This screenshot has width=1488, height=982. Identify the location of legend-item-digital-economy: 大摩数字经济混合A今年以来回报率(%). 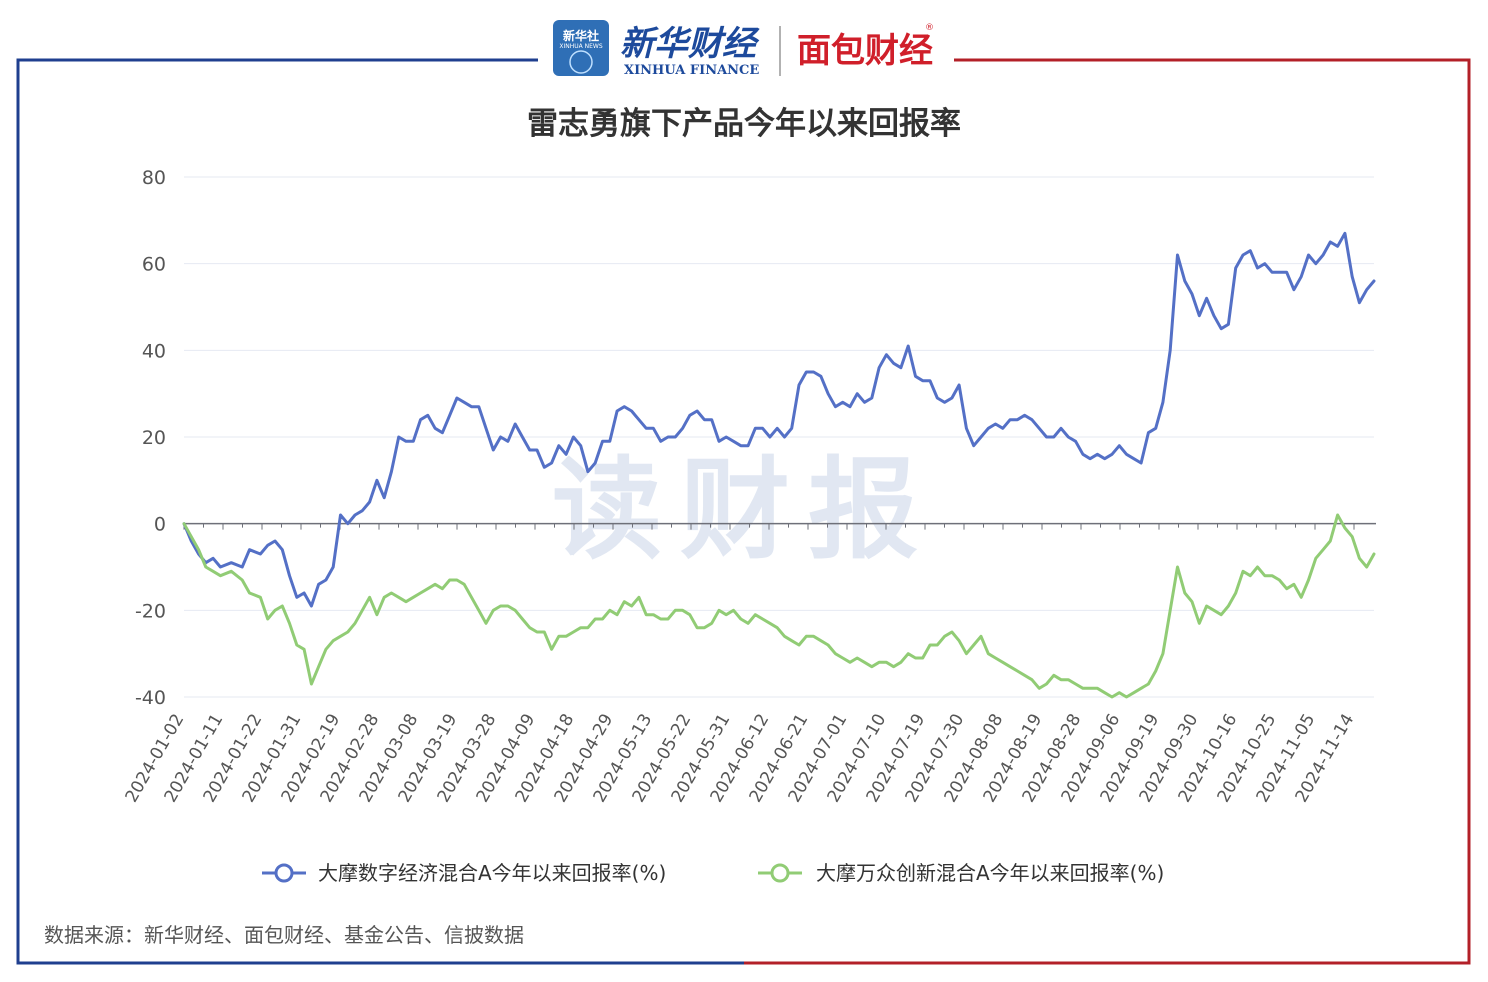
(464, 873).